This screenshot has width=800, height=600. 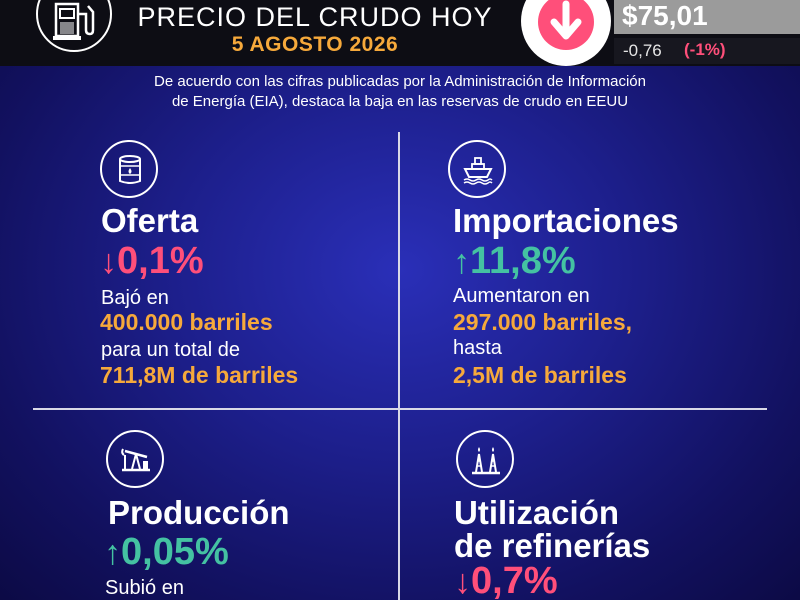 I want to click on oferta-line-1: Bajó en, so click(x=135, y=298).